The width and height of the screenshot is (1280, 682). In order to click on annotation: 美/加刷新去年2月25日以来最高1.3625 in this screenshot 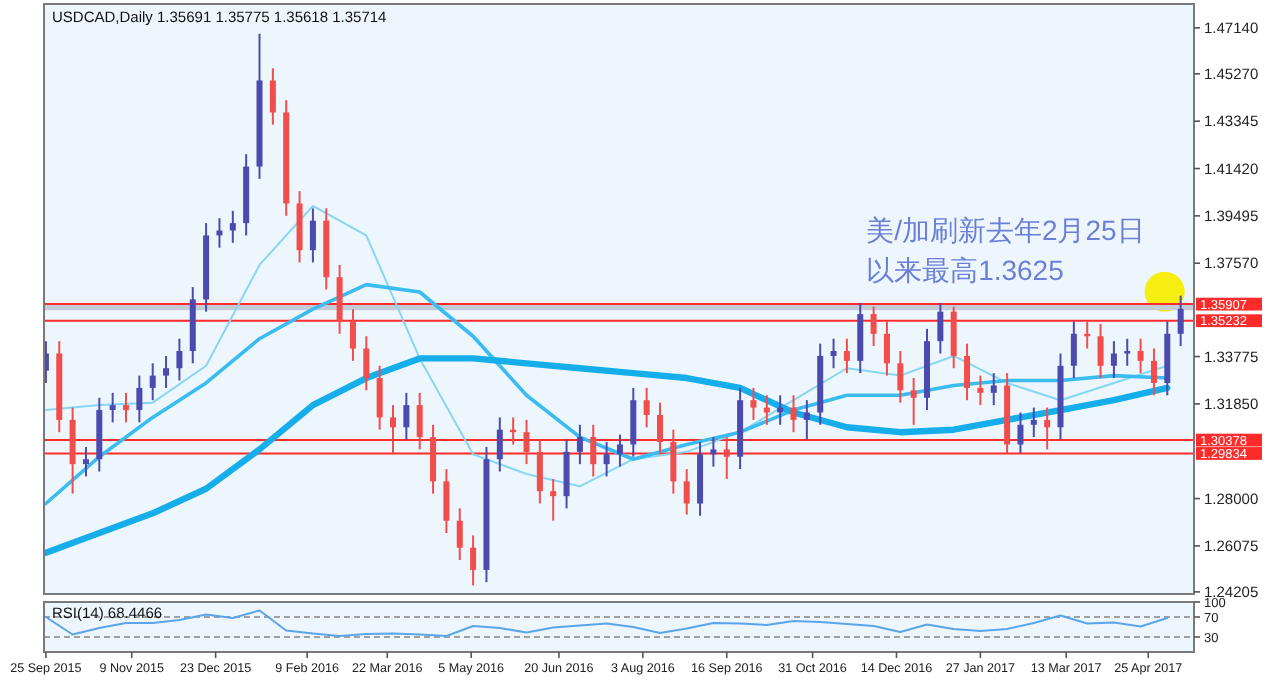, I will do `click(1005, 249)`.